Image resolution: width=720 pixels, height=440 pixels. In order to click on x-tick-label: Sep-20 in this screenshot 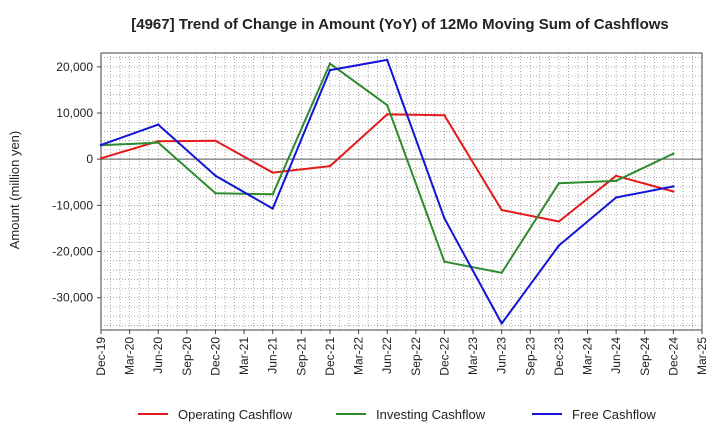, I will do `click(187, 356)`.